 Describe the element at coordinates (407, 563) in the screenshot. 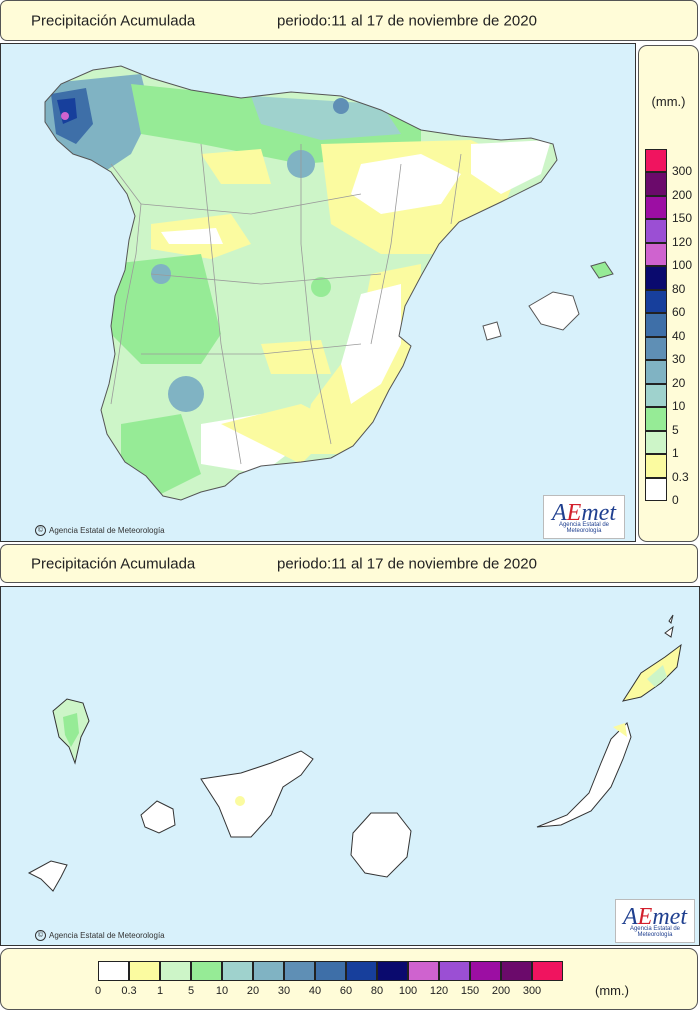

I see `canarias-period-label: periodo:11 al 17 de noviembre de 2020` at that location.